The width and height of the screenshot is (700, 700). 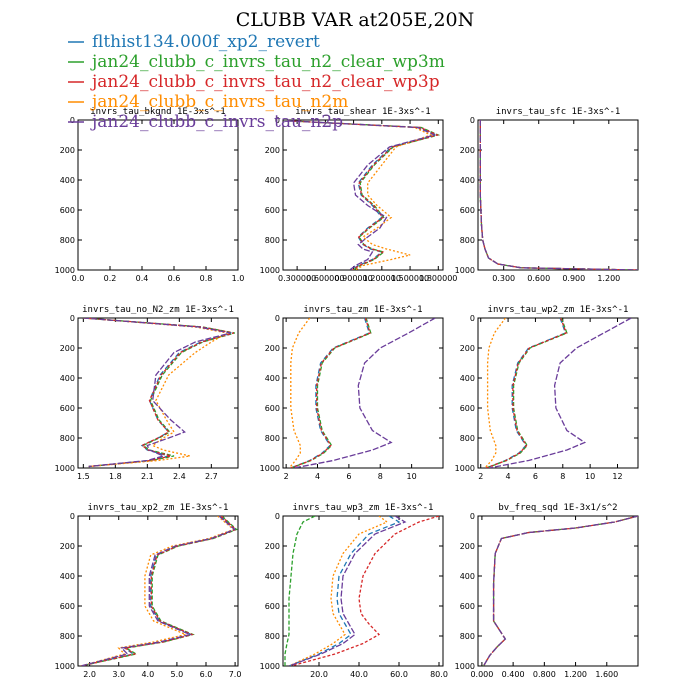 What do you see at coordinates (267, 62) in the screenshot?
I see `legend-entry: jan24_clubb_c_invrs_tau_n2_clear_wp3m` at bounding box center [267, 62].